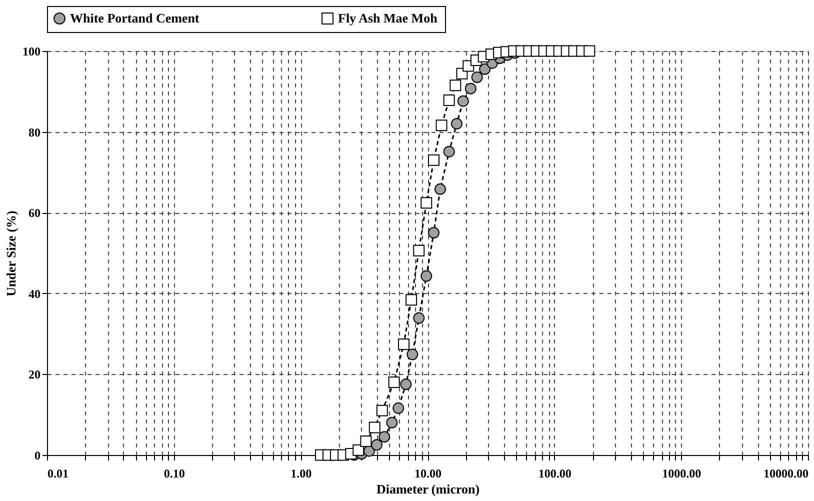  What do you see at coordinates (37, 455) in the screenshot?
I see `y-tick-label: 0` at bounding box center [37, 455].